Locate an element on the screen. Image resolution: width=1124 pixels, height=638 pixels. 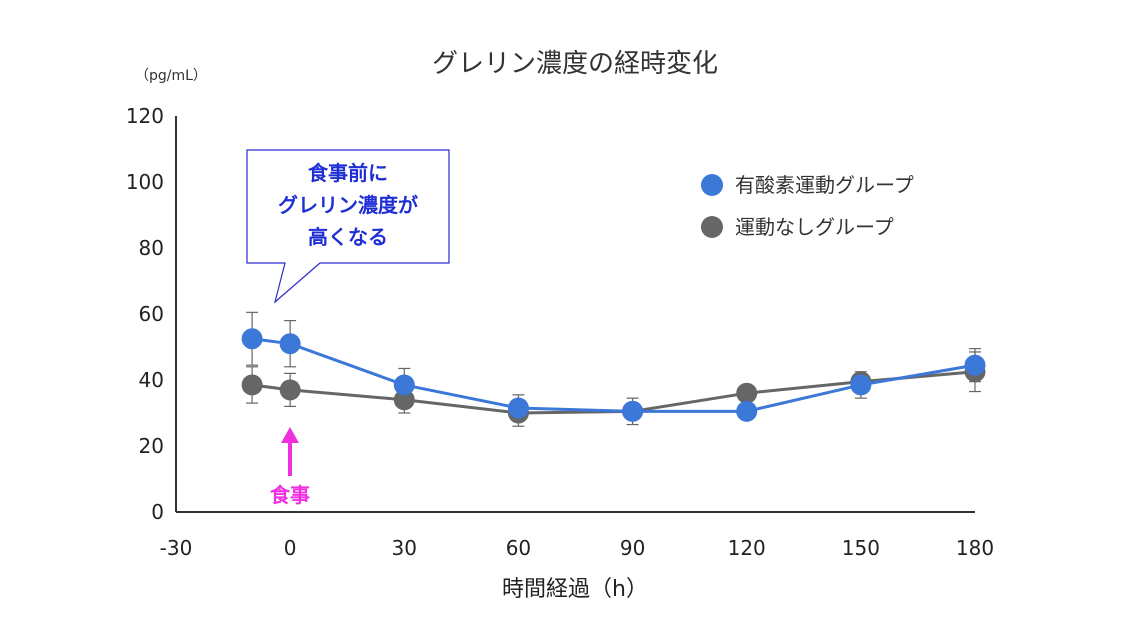
meal-arrow-head is located at coordinates (290, 435).